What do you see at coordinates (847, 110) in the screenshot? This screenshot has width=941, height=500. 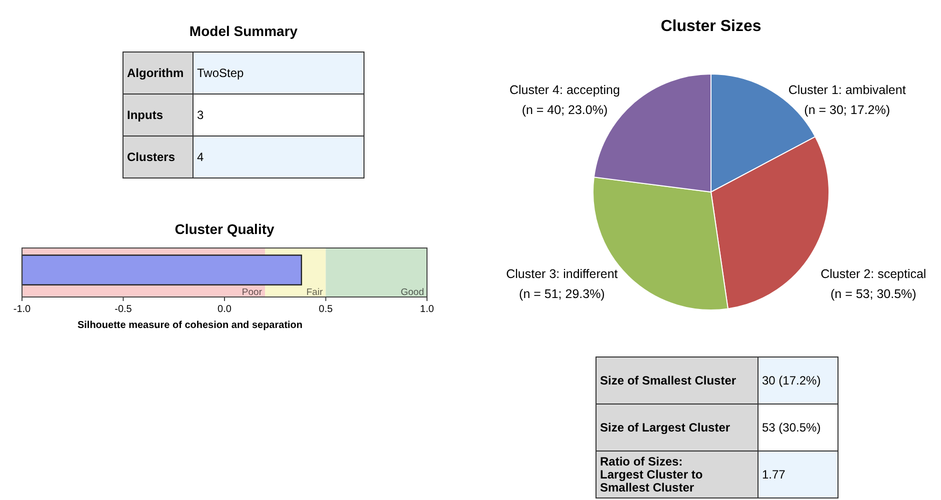 I see `data-label: (n = 30; 17.2%)` at bounding box center [847, 110].